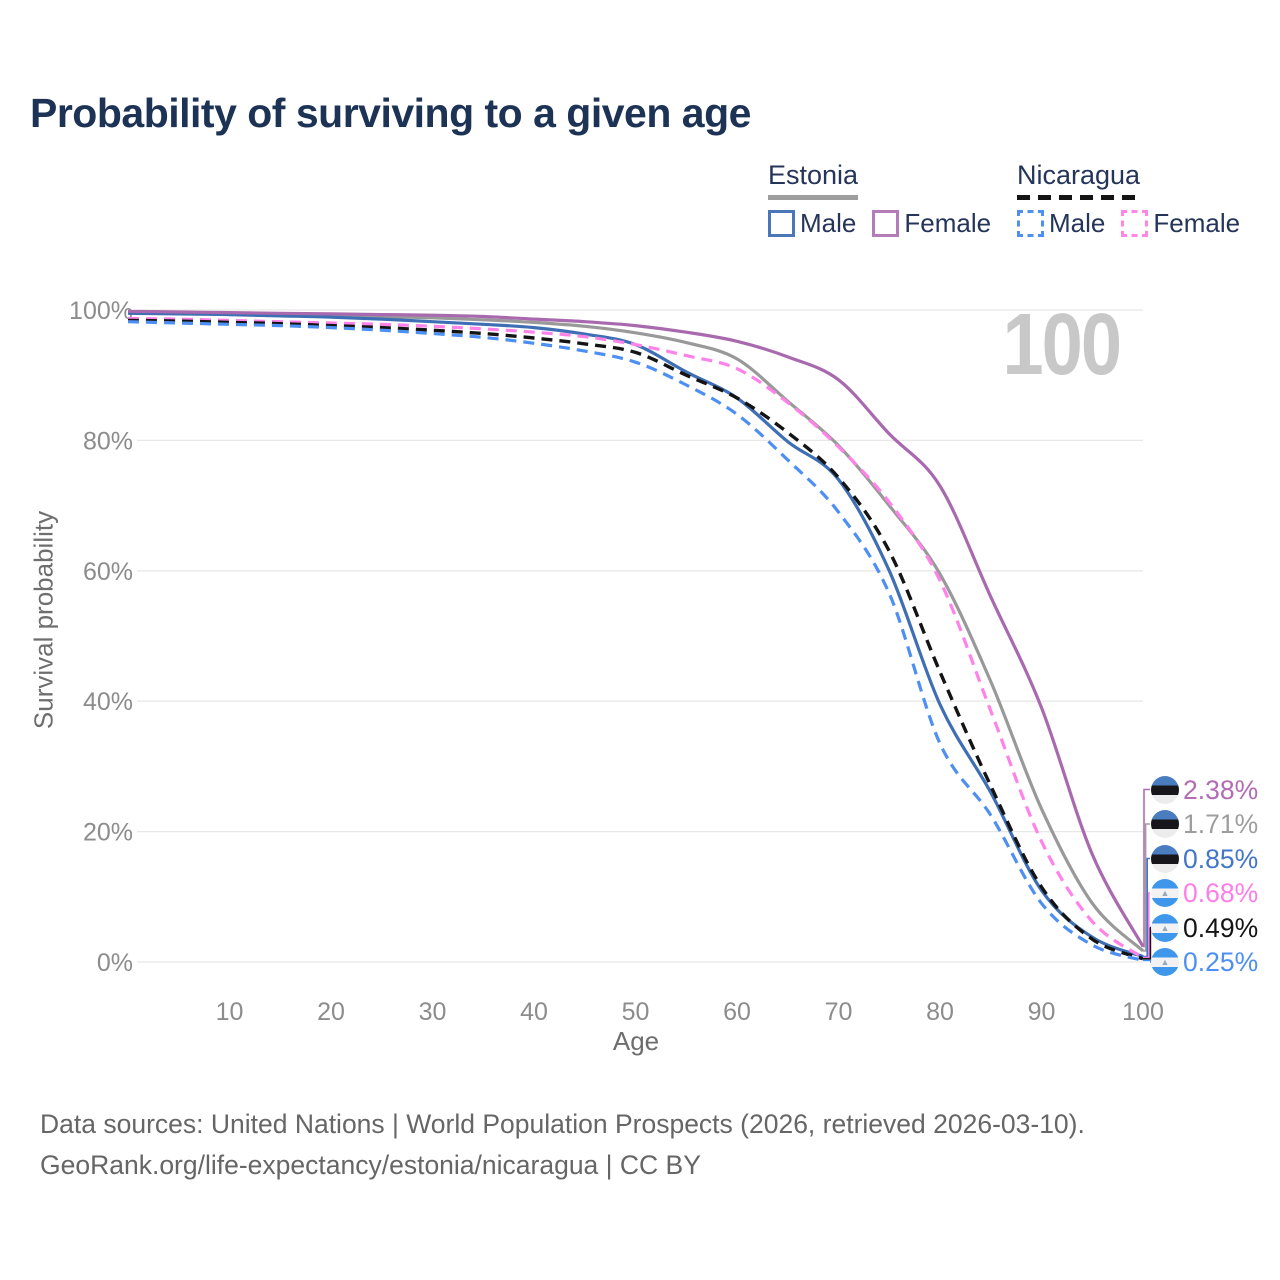  Describe the element at coordinates (433, 1012) in the screenshot. I see `x-tick-30: 30` at that location.